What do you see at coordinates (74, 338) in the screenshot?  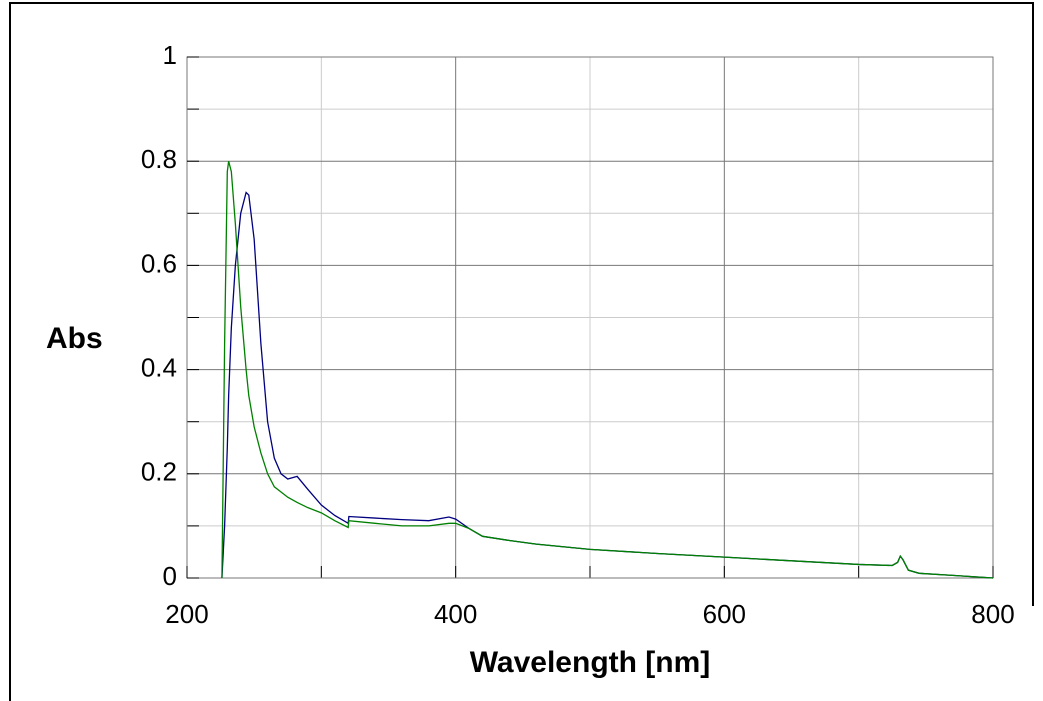 I see `y-axis-title: Abs` at bounding box center [74, 338].